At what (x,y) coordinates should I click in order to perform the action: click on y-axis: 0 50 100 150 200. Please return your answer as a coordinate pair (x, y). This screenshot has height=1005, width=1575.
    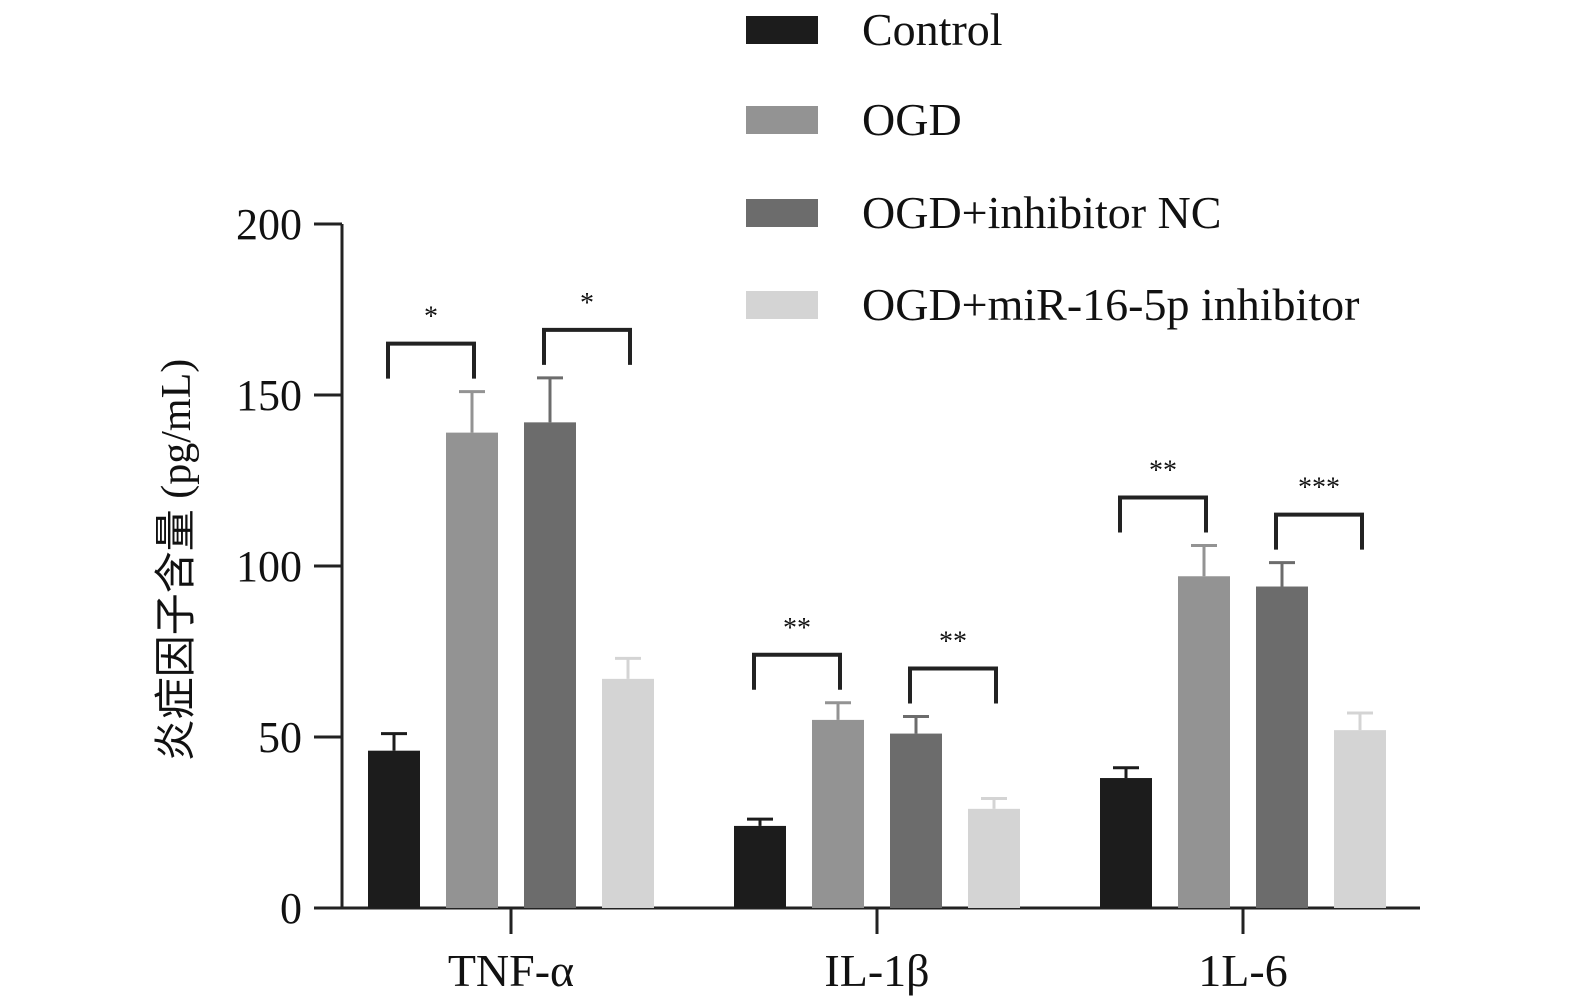
    Looking at the image, I should click on (290, 566).